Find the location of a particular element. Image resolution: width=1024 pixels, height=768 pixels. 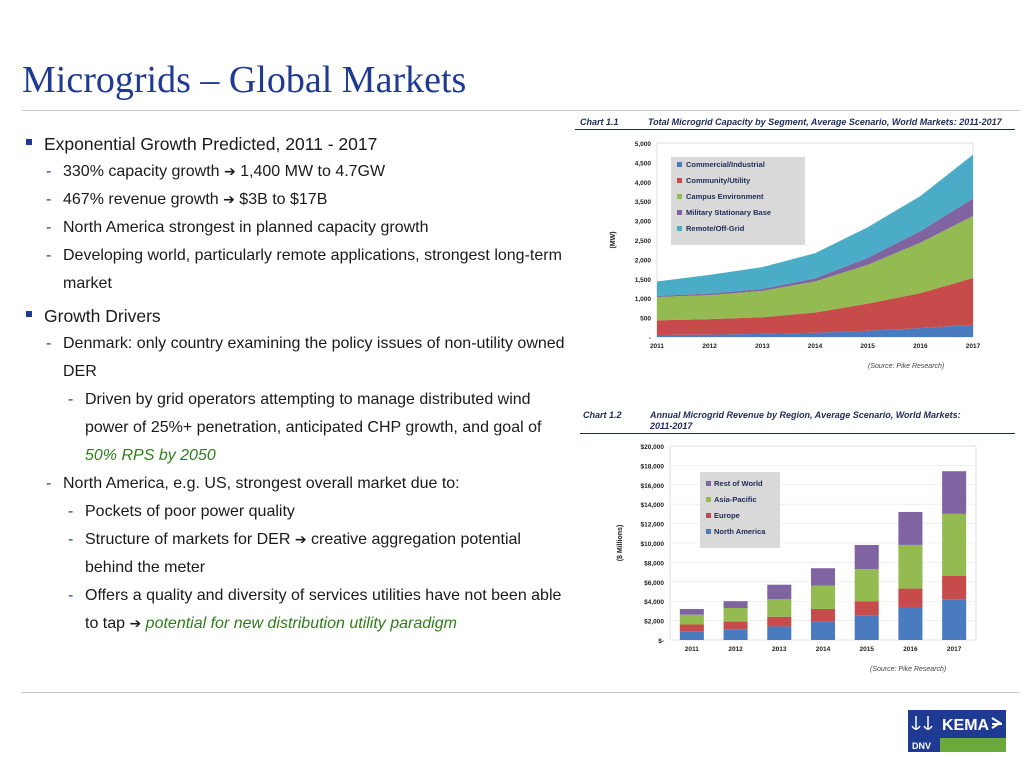

chart1-ytick-label: 4,000 is located at coordinates (643, 183).